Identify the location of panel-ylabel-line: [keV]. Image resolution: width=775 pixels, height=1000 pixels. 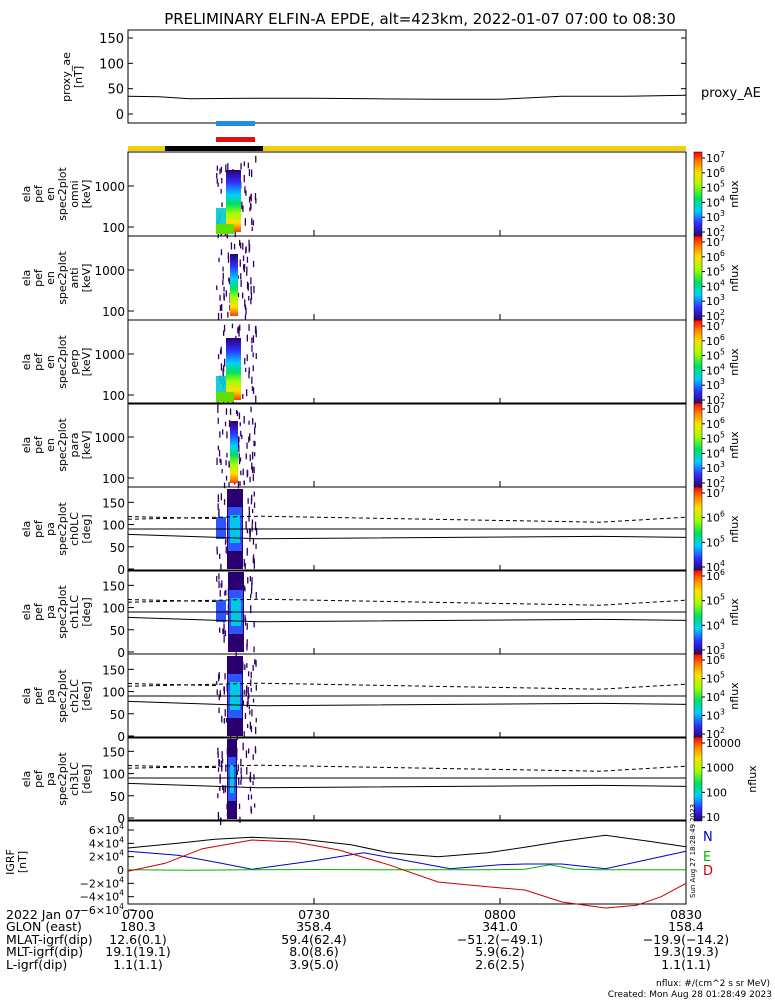
(86, 194).